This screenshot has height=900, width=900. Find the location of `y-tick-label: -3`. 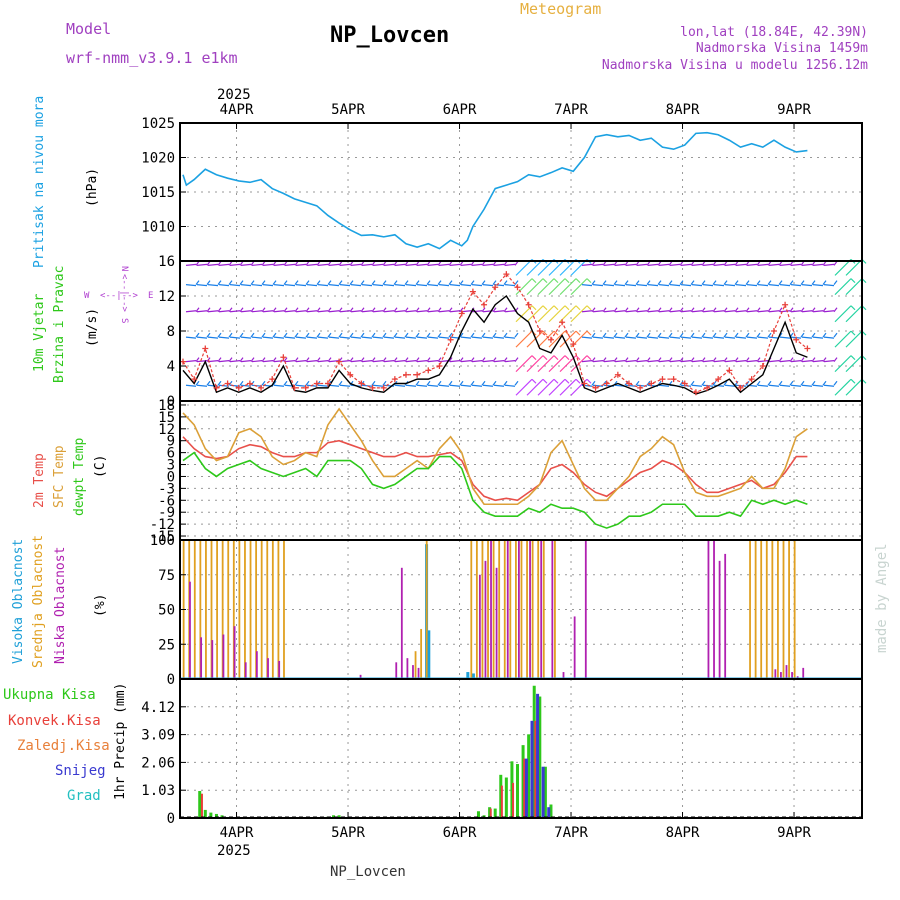

y-tick-label: -3 is located at coordinates (166, 489).